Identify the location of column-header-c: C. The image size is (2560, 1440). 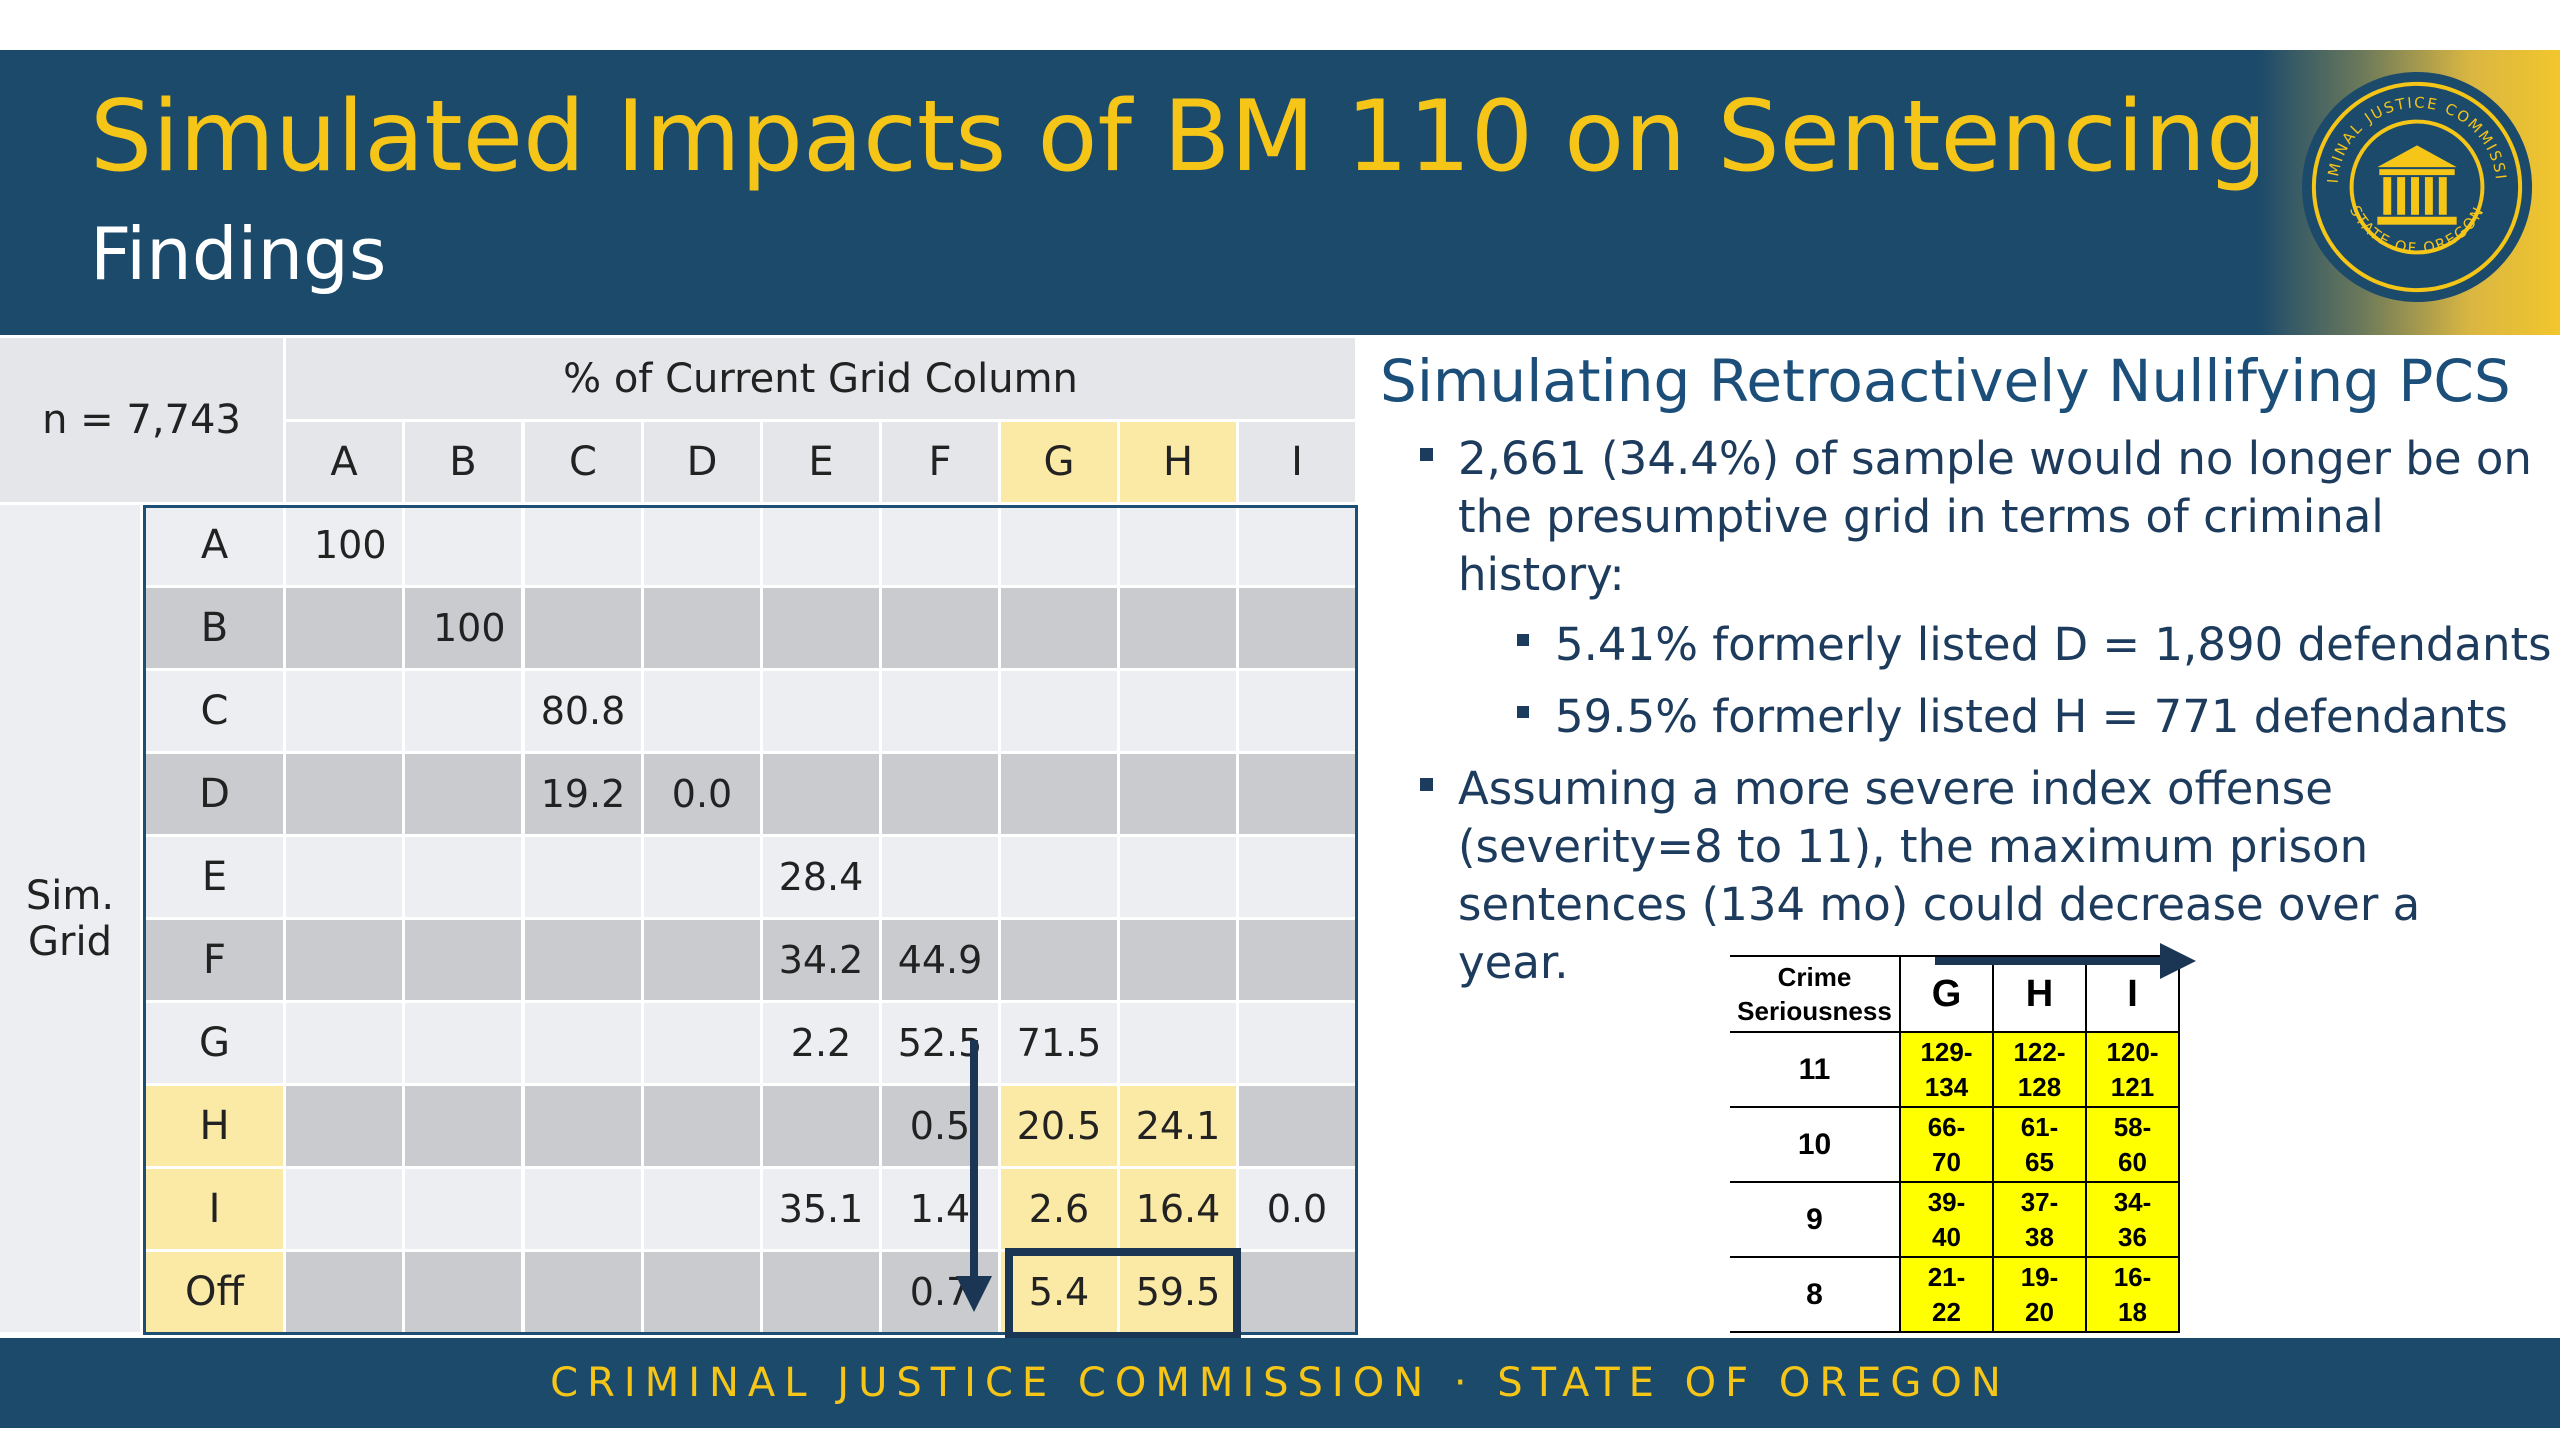
(584, 463).